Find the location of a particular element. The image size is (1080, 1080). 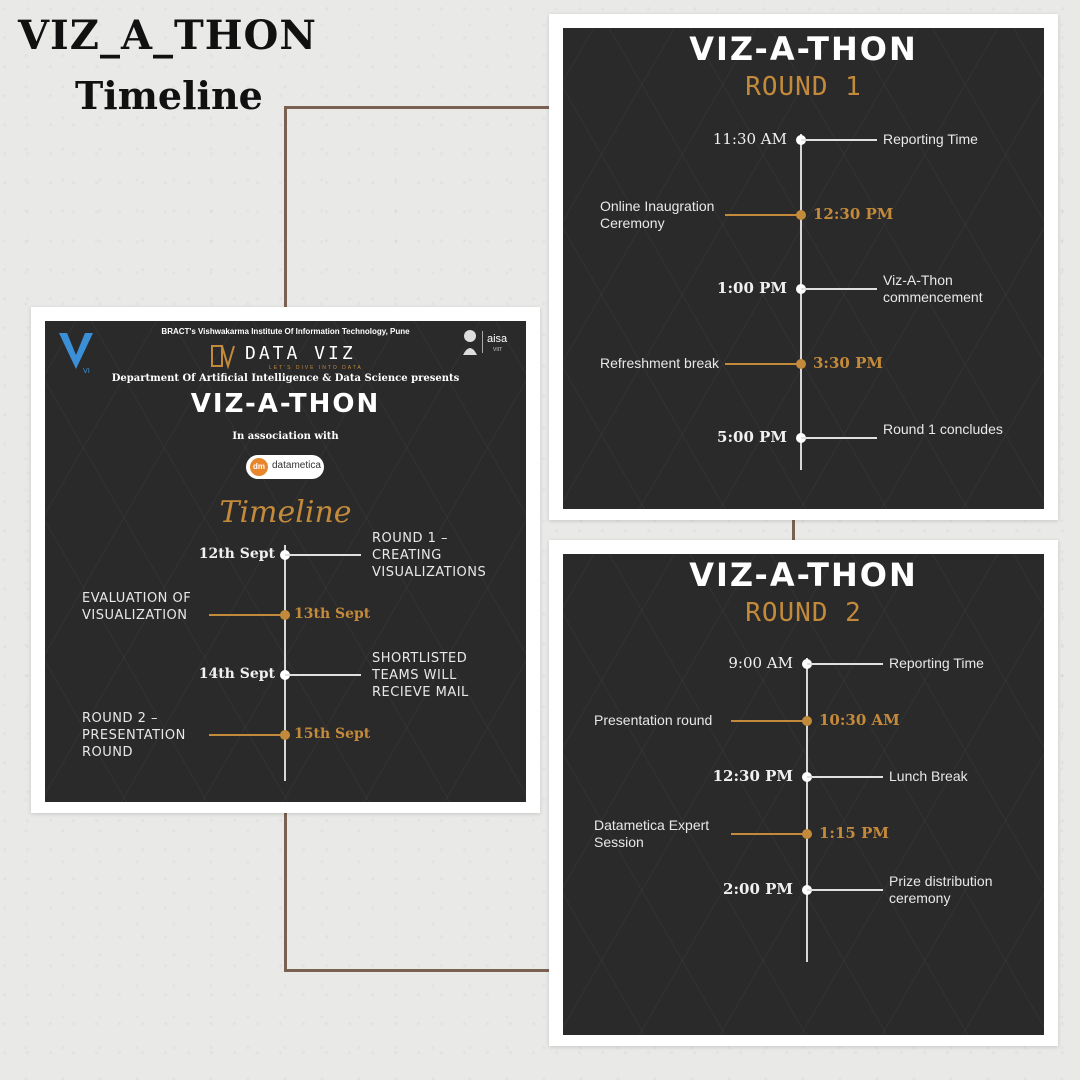

aisa-name: aisa is located at coordinates (497, 339).